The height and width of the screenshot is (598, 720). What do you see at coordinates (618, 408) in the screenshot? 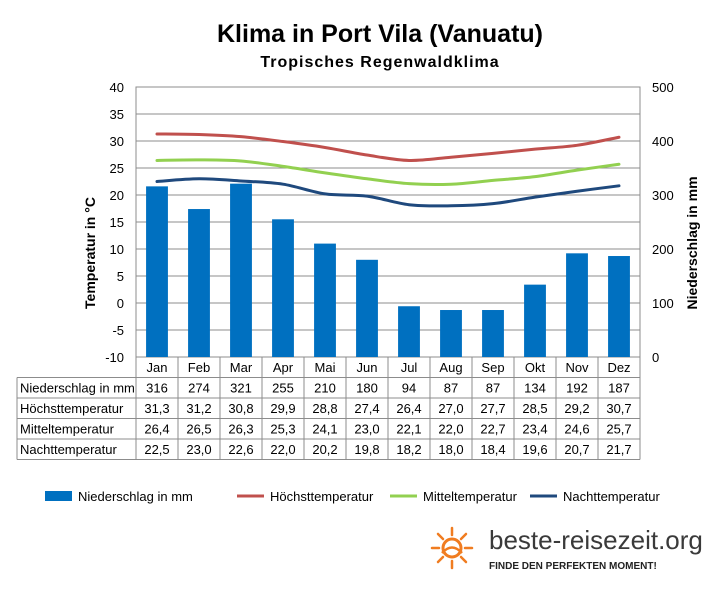
I see `table-cell: 30,7` at bounding box center [618, 408].